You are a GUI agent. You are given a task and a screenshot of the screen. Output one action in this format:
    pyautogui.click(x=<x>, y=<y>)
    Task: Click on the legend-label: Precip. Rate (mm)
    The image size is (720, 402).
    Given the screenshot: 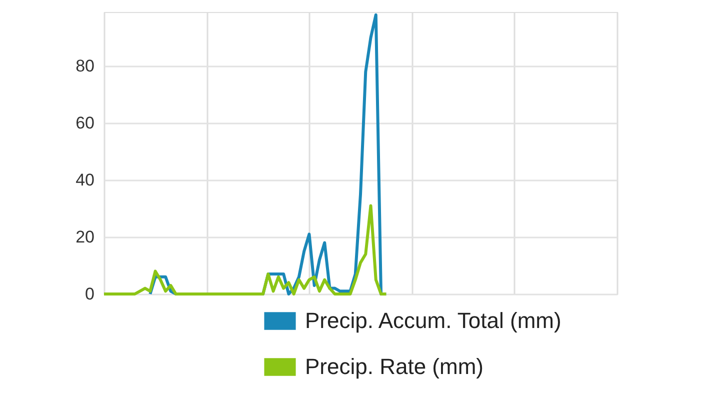 What is the action you would take?
    pyautogui.click(x=394, y=366)
    